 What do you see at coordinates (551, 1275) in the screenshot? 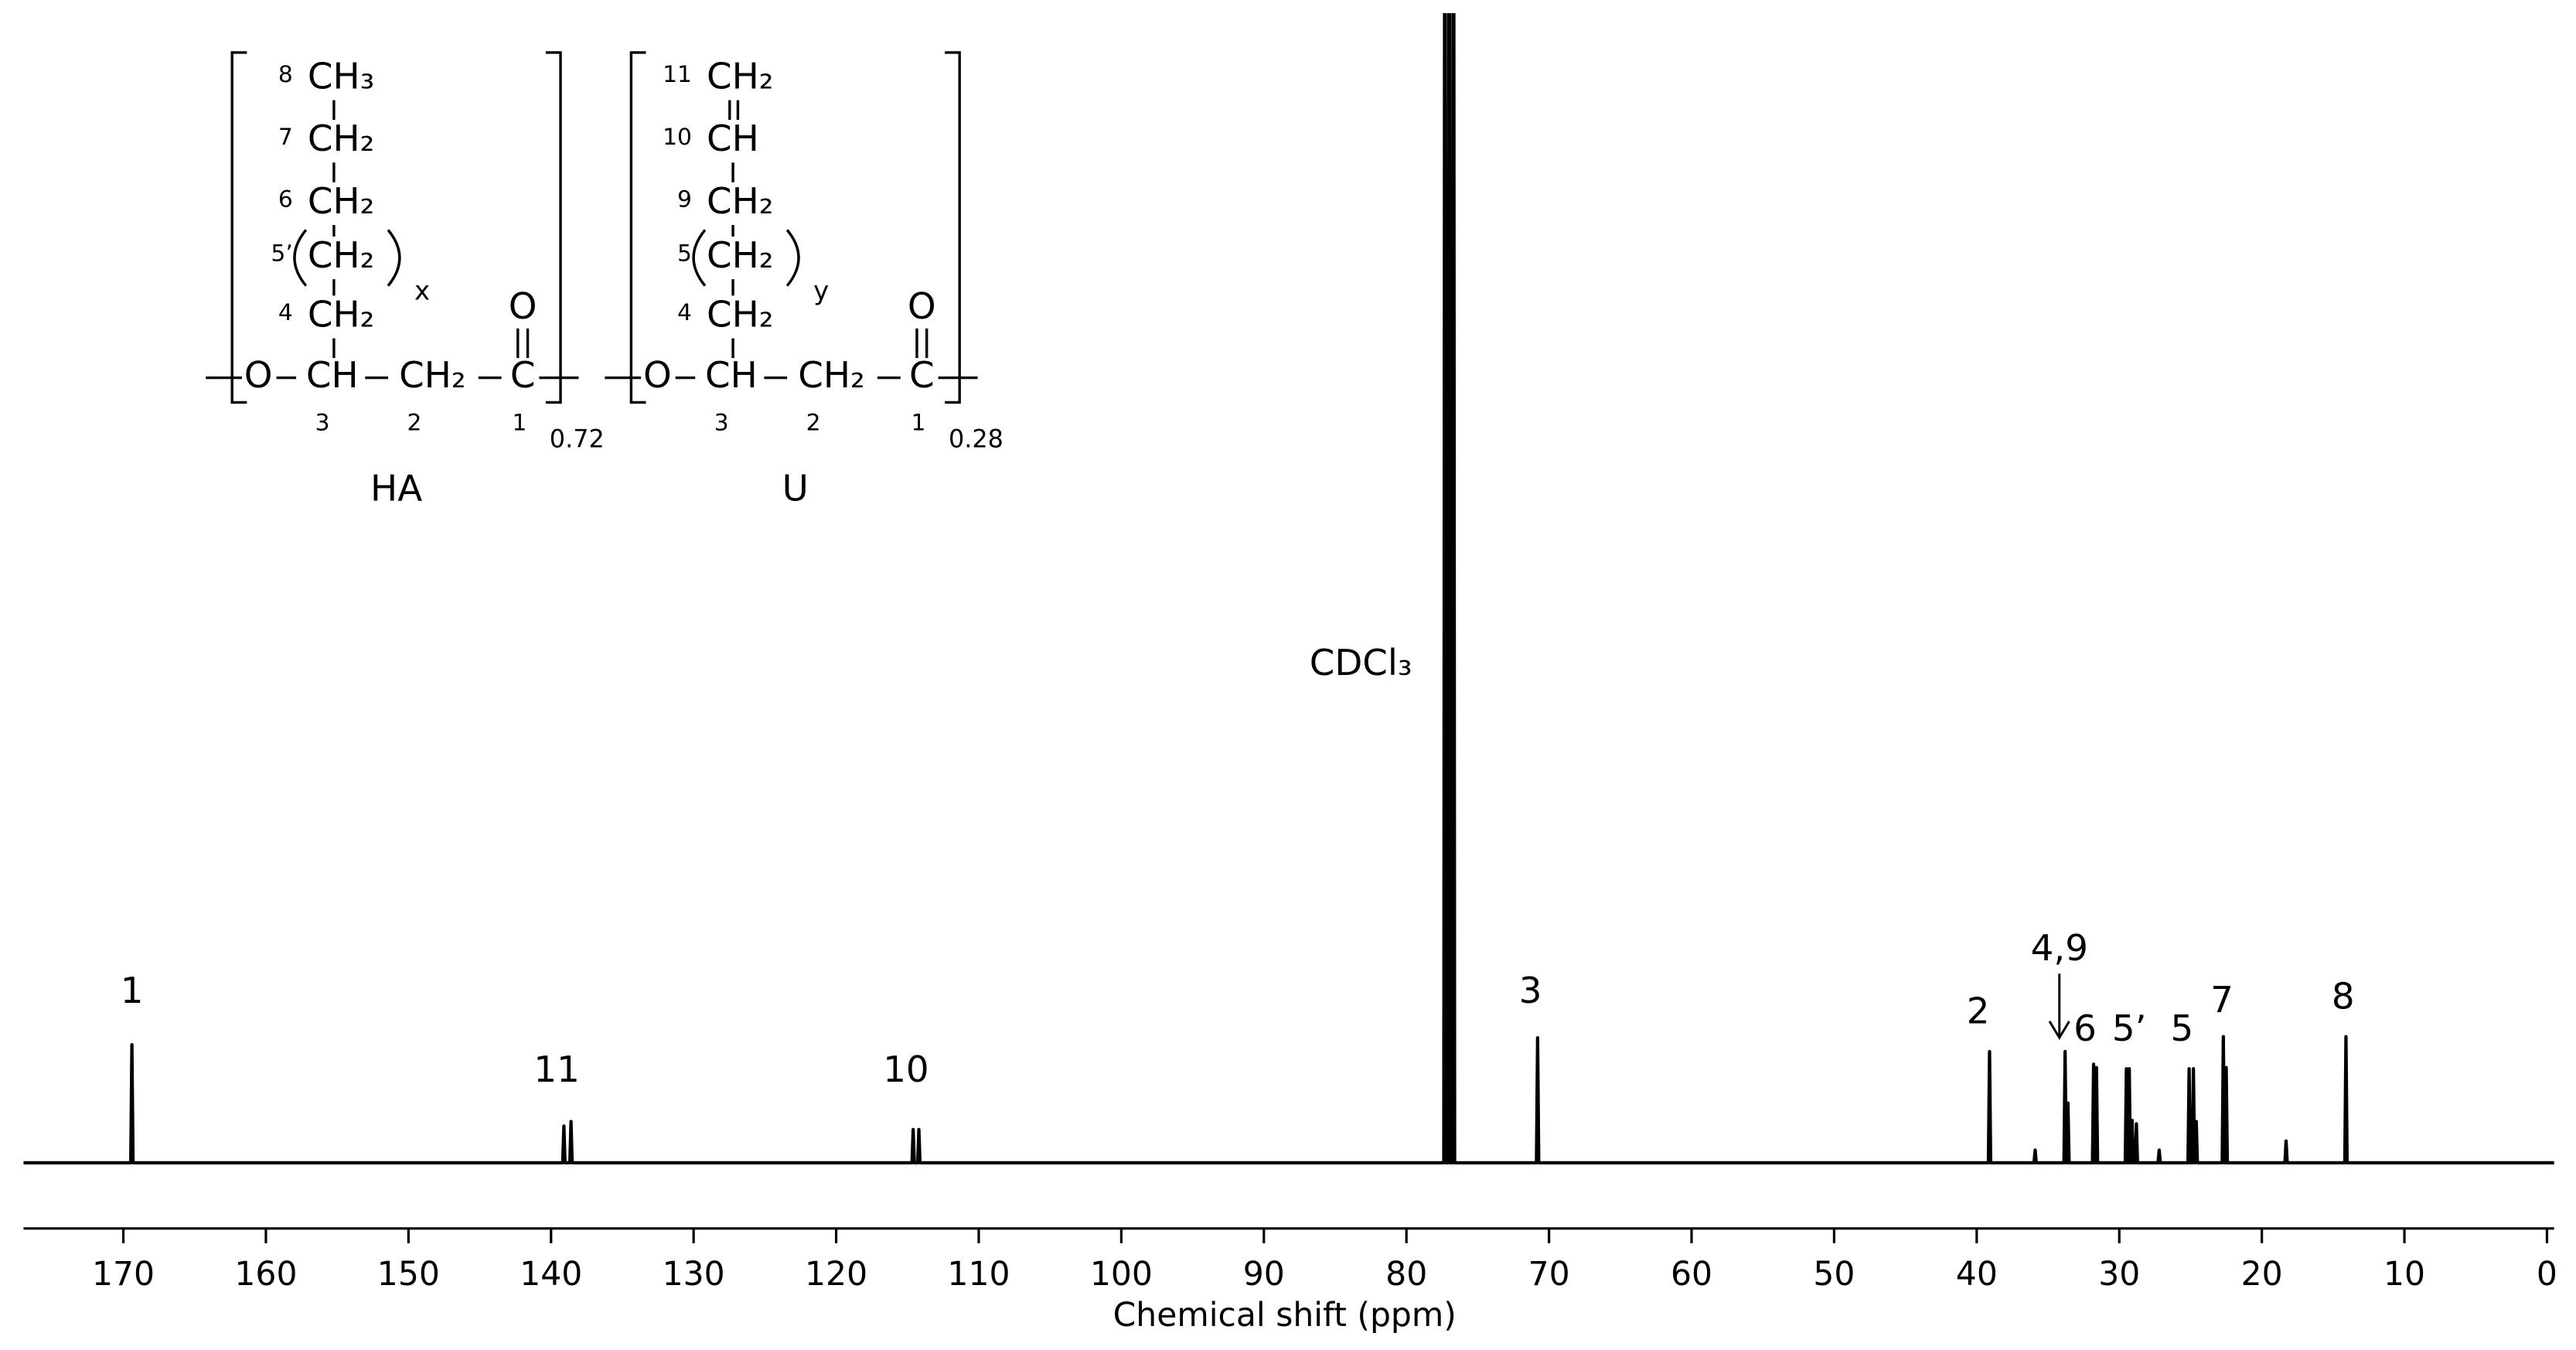
I see `x-tick-label: 140` at bounding box center [551, 1275].